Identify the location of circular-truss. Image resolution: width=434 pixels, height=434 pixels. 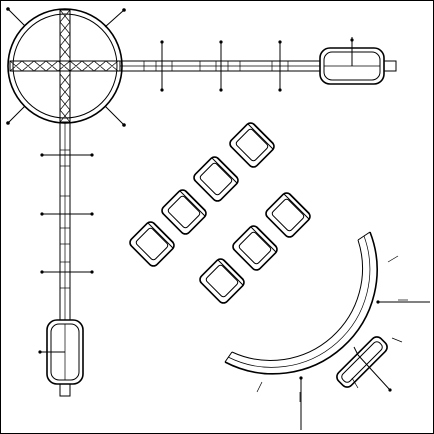
(66, 67).